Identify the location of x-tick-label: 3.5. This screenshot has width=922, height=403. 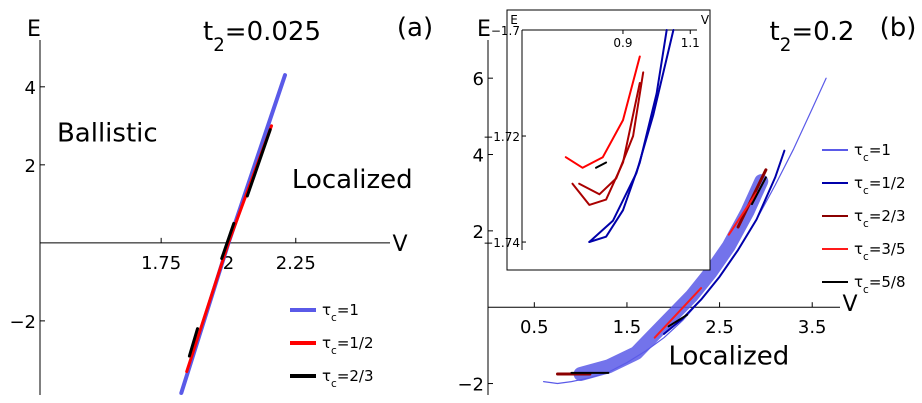
(812, 327).